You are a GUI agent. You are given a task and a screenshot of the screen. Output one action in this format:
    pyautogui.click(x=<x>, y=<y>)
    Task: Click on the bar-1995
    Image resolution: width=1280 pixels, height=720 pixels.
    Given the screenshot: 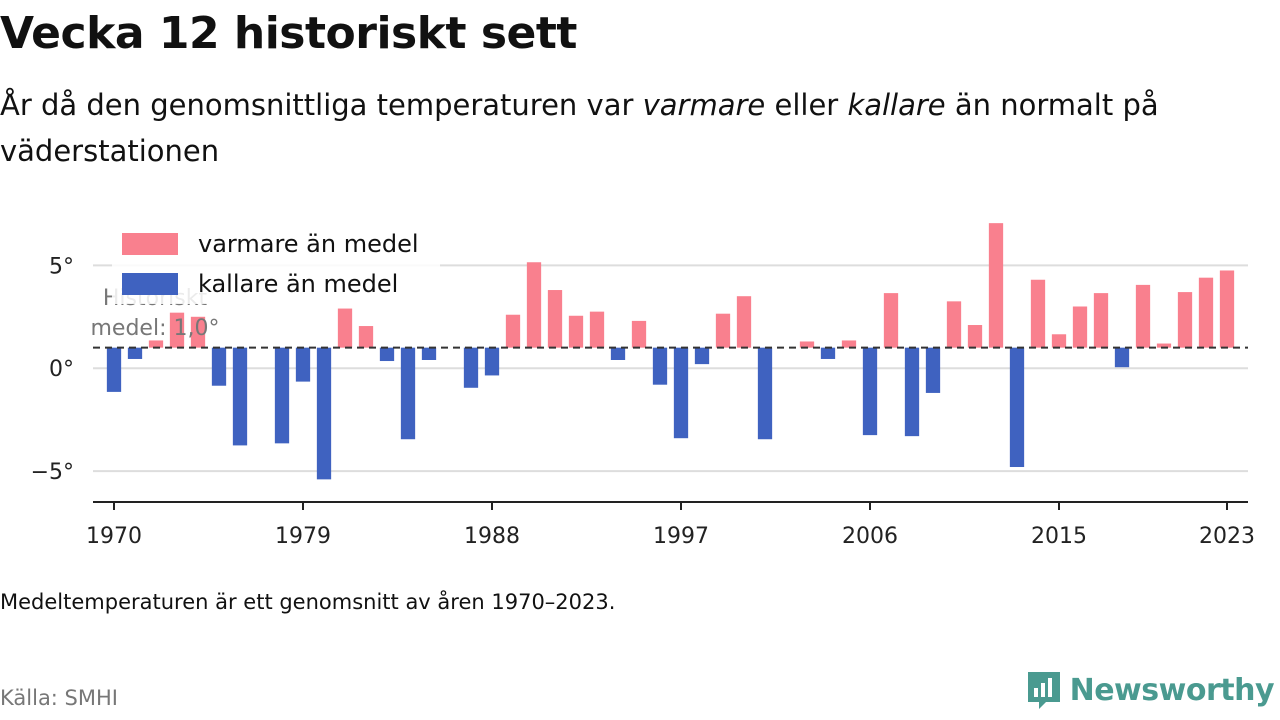 What is the action you would take?
    pyautogui.click(x=639, y=334)
    